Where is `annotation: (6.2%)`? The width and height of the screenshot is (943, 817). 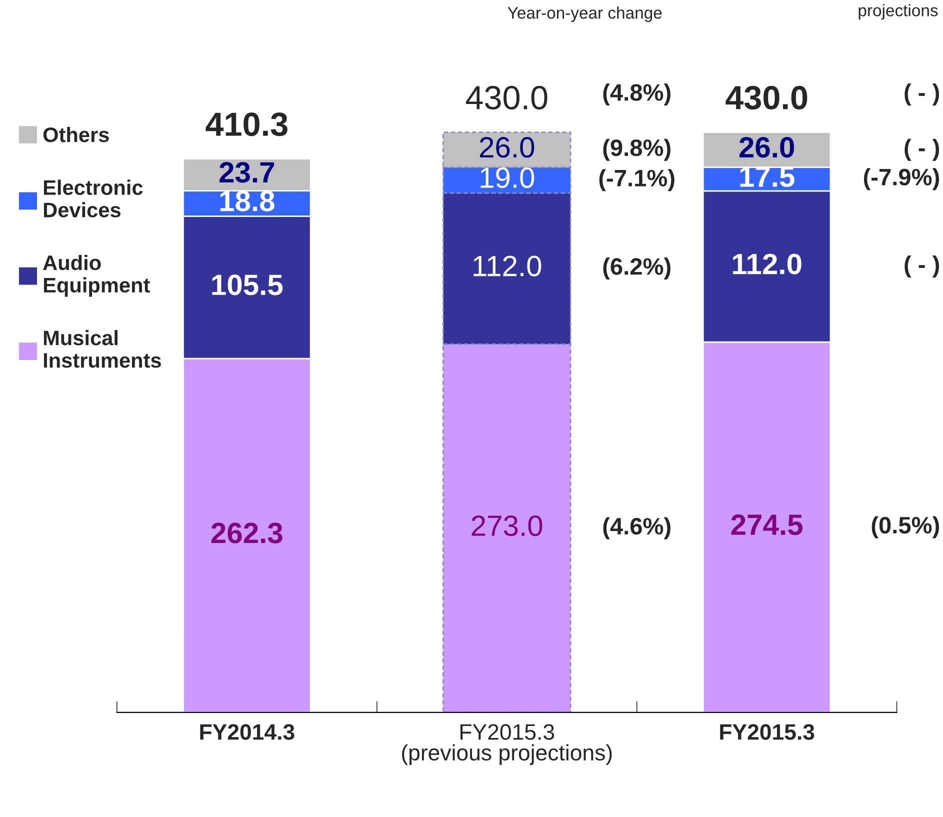 annotation: (6.2%) is located at coordinates (636, 269).